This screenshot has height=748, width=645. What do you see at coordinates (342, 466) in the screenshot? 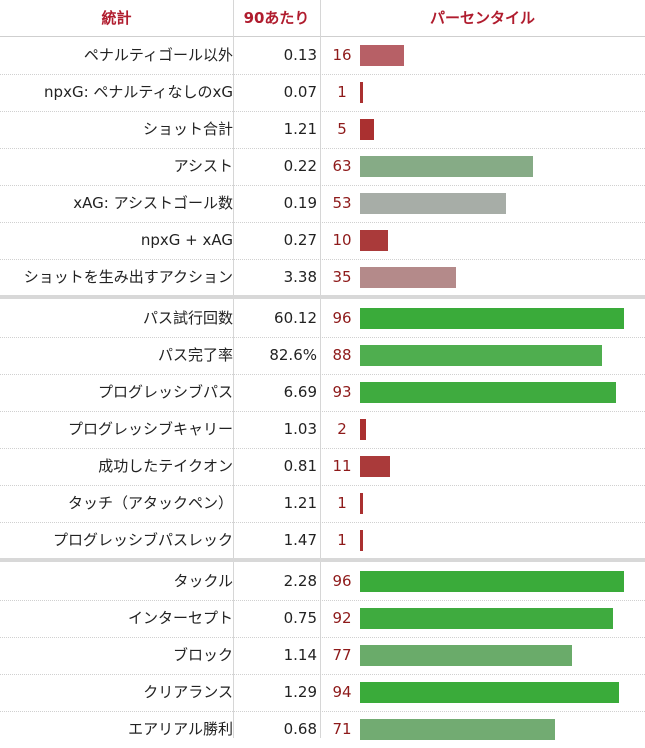
I see `percentile-value: 11` at bounding box center [342, 466].